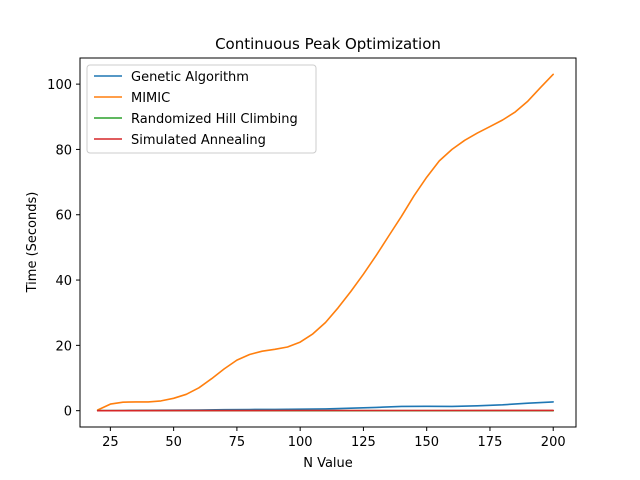 Image resolution: width=640 pixels, height=480 pixels. What do you see at coordinates (214, 119) in the screenshot?
I see `legend-label-randomized-hill-climbing: Randomized Hill Climbing` at bounding box center [214, 119].